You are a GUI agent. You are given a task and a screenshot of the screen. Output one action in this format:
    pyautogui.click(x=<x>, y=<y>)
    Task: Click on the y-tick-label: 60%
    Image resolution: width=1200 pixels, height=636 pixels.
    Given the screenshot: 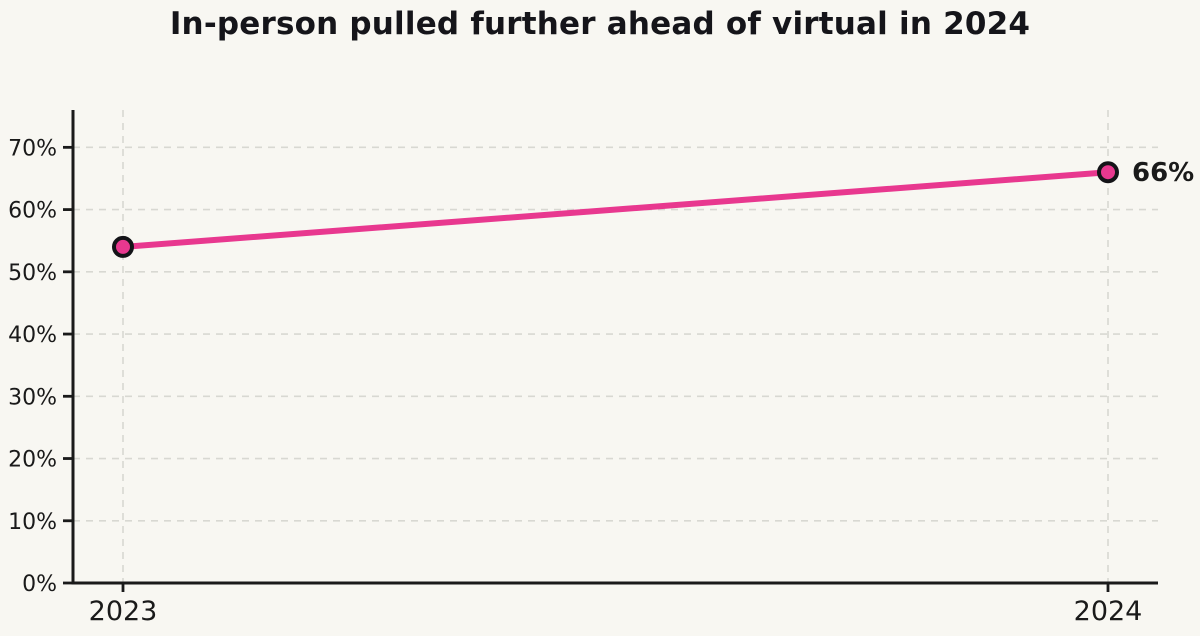 What is the action you would take?
    pyautogui.click(x=32, y=211)
    